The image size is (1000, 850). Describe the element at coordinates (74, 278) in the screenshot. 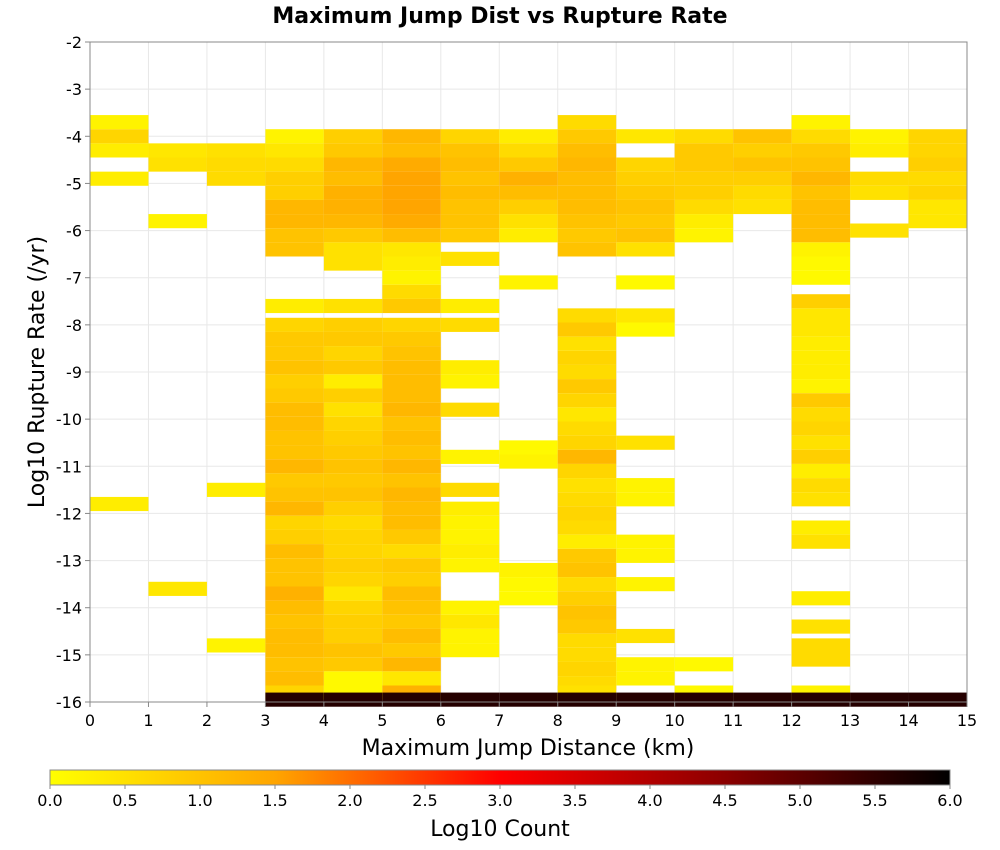

I see `y-tick-label: -7` at that location.